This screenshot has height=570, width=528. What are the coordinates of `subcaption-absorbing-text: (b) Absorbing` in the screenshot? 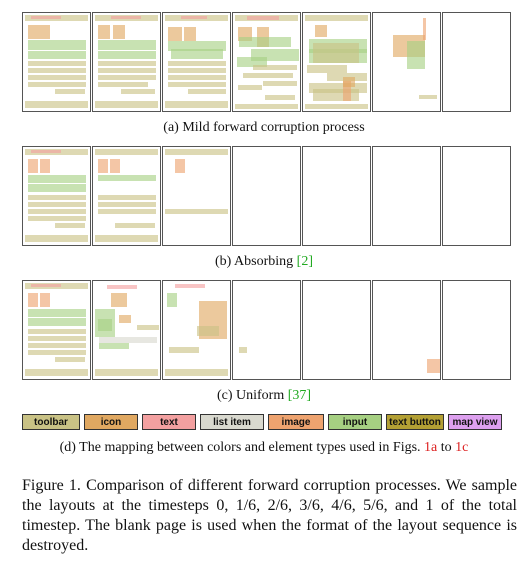 It's located at (256, 261).